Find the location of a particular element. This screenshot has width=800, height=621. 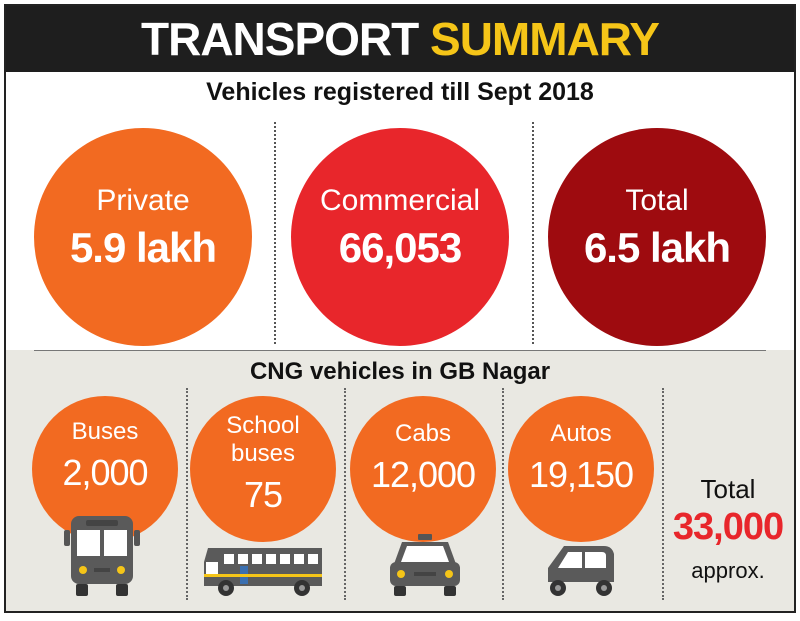

bus-icon is located at coordinates (102, 556).